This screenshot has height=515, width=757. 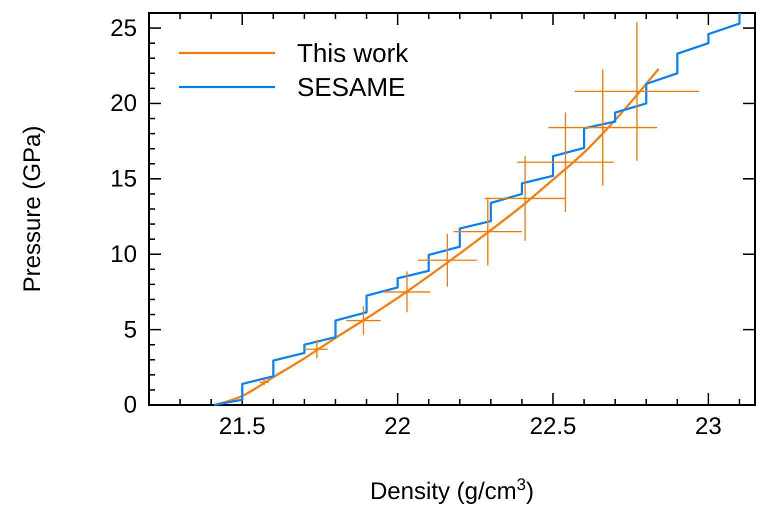 What do you see at coordinates (123, 104) in the screenshot?
I see `y-tick-label: 20` at bounding box center [123, 104].